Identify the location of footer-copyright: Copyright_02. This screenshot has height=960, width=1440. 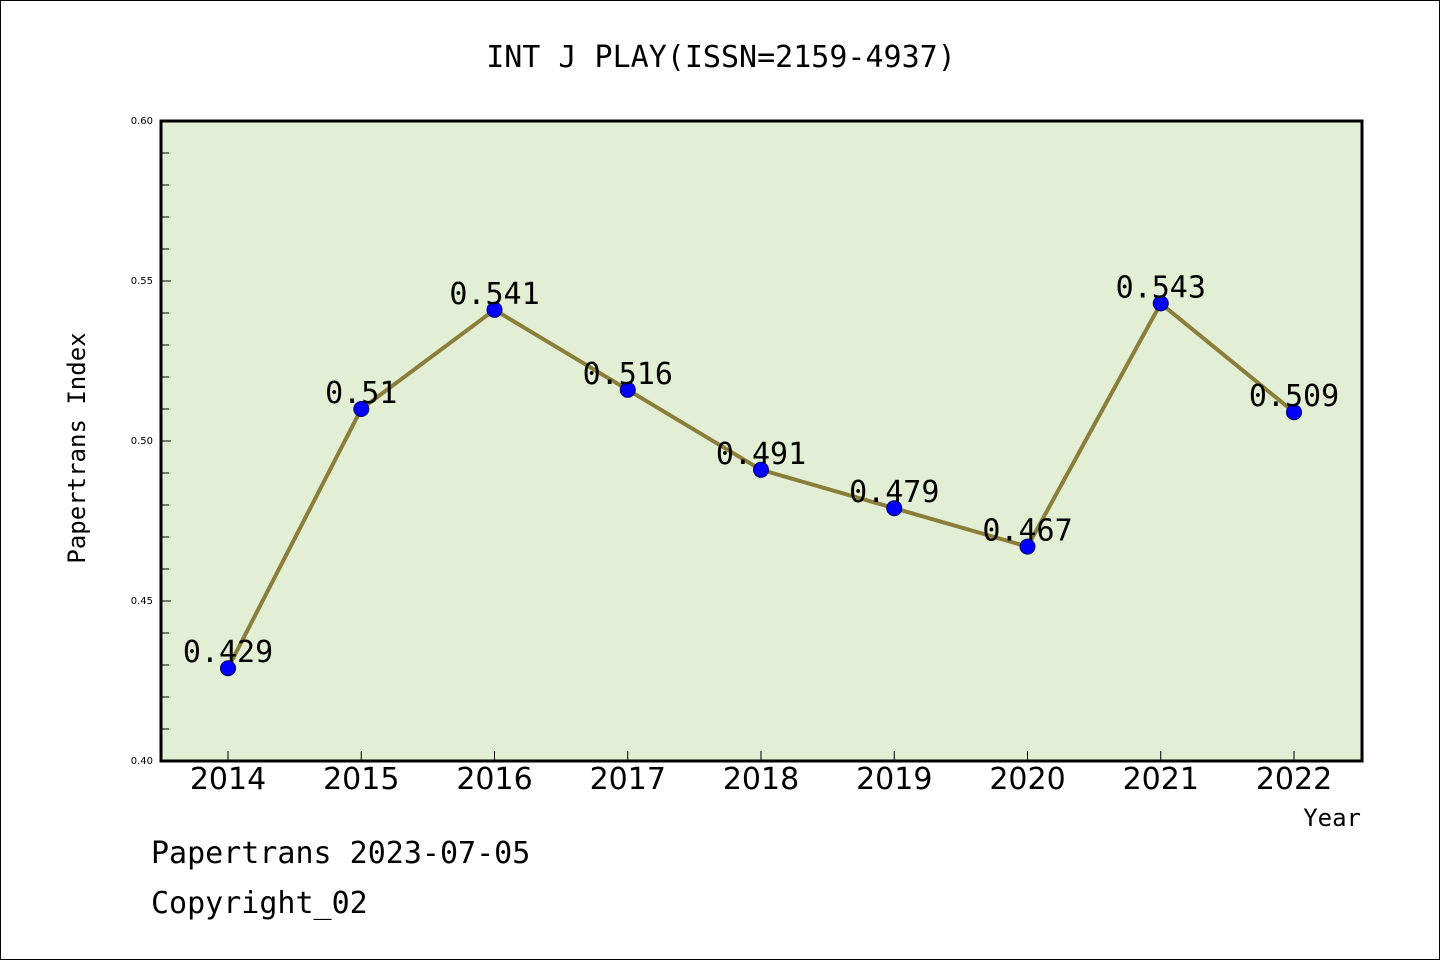
(259, 903).